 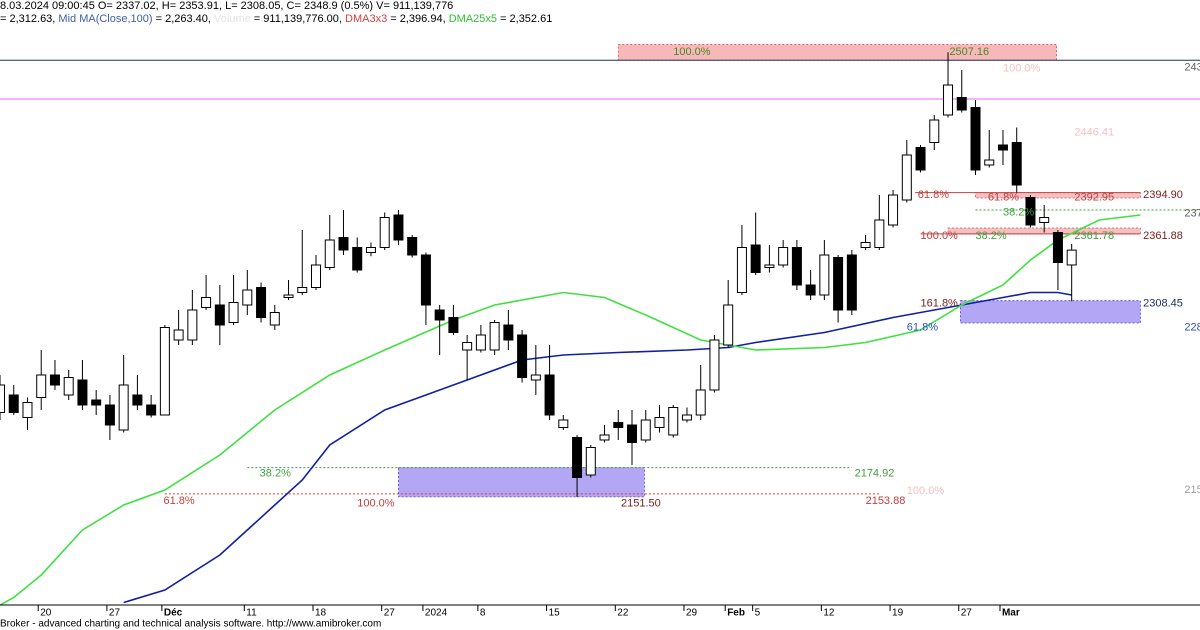 I want to click on x-tick-label: 2024, so click(x=436, y=613).